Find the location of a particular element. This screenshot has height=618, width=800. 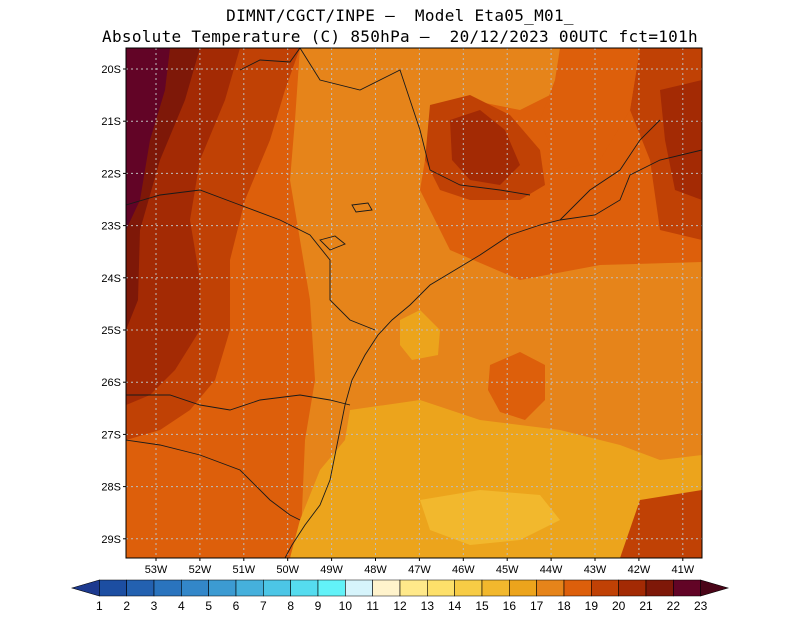

colorbar-label: 5 is located at coordinates (208, 606).